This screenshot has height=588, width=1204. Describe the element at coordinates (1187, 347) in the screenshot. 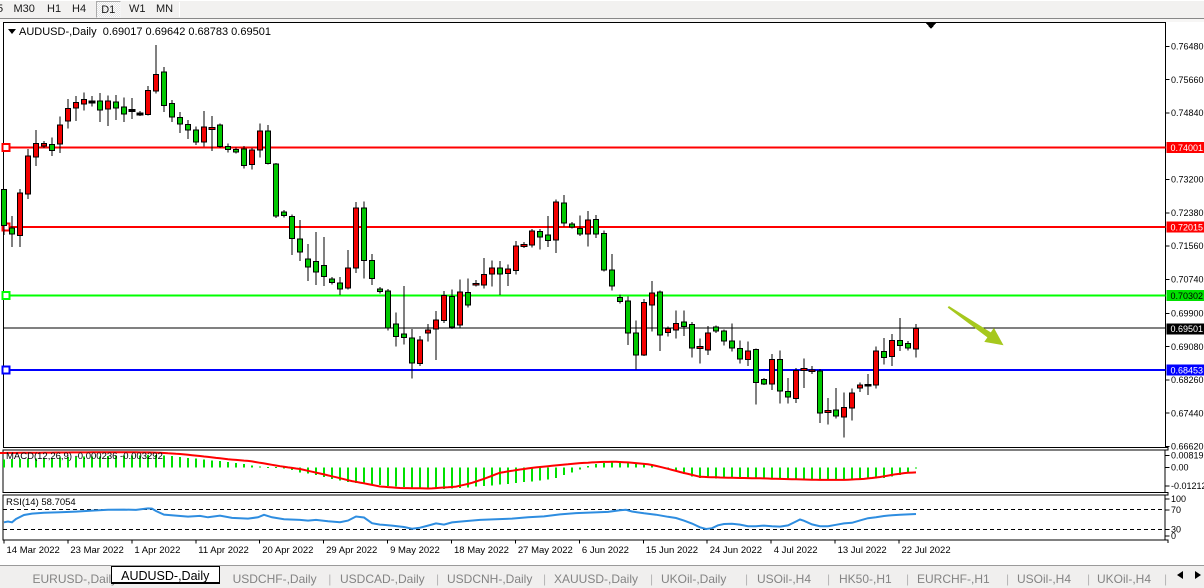

I see `svg-text: 0.69080` at that location.